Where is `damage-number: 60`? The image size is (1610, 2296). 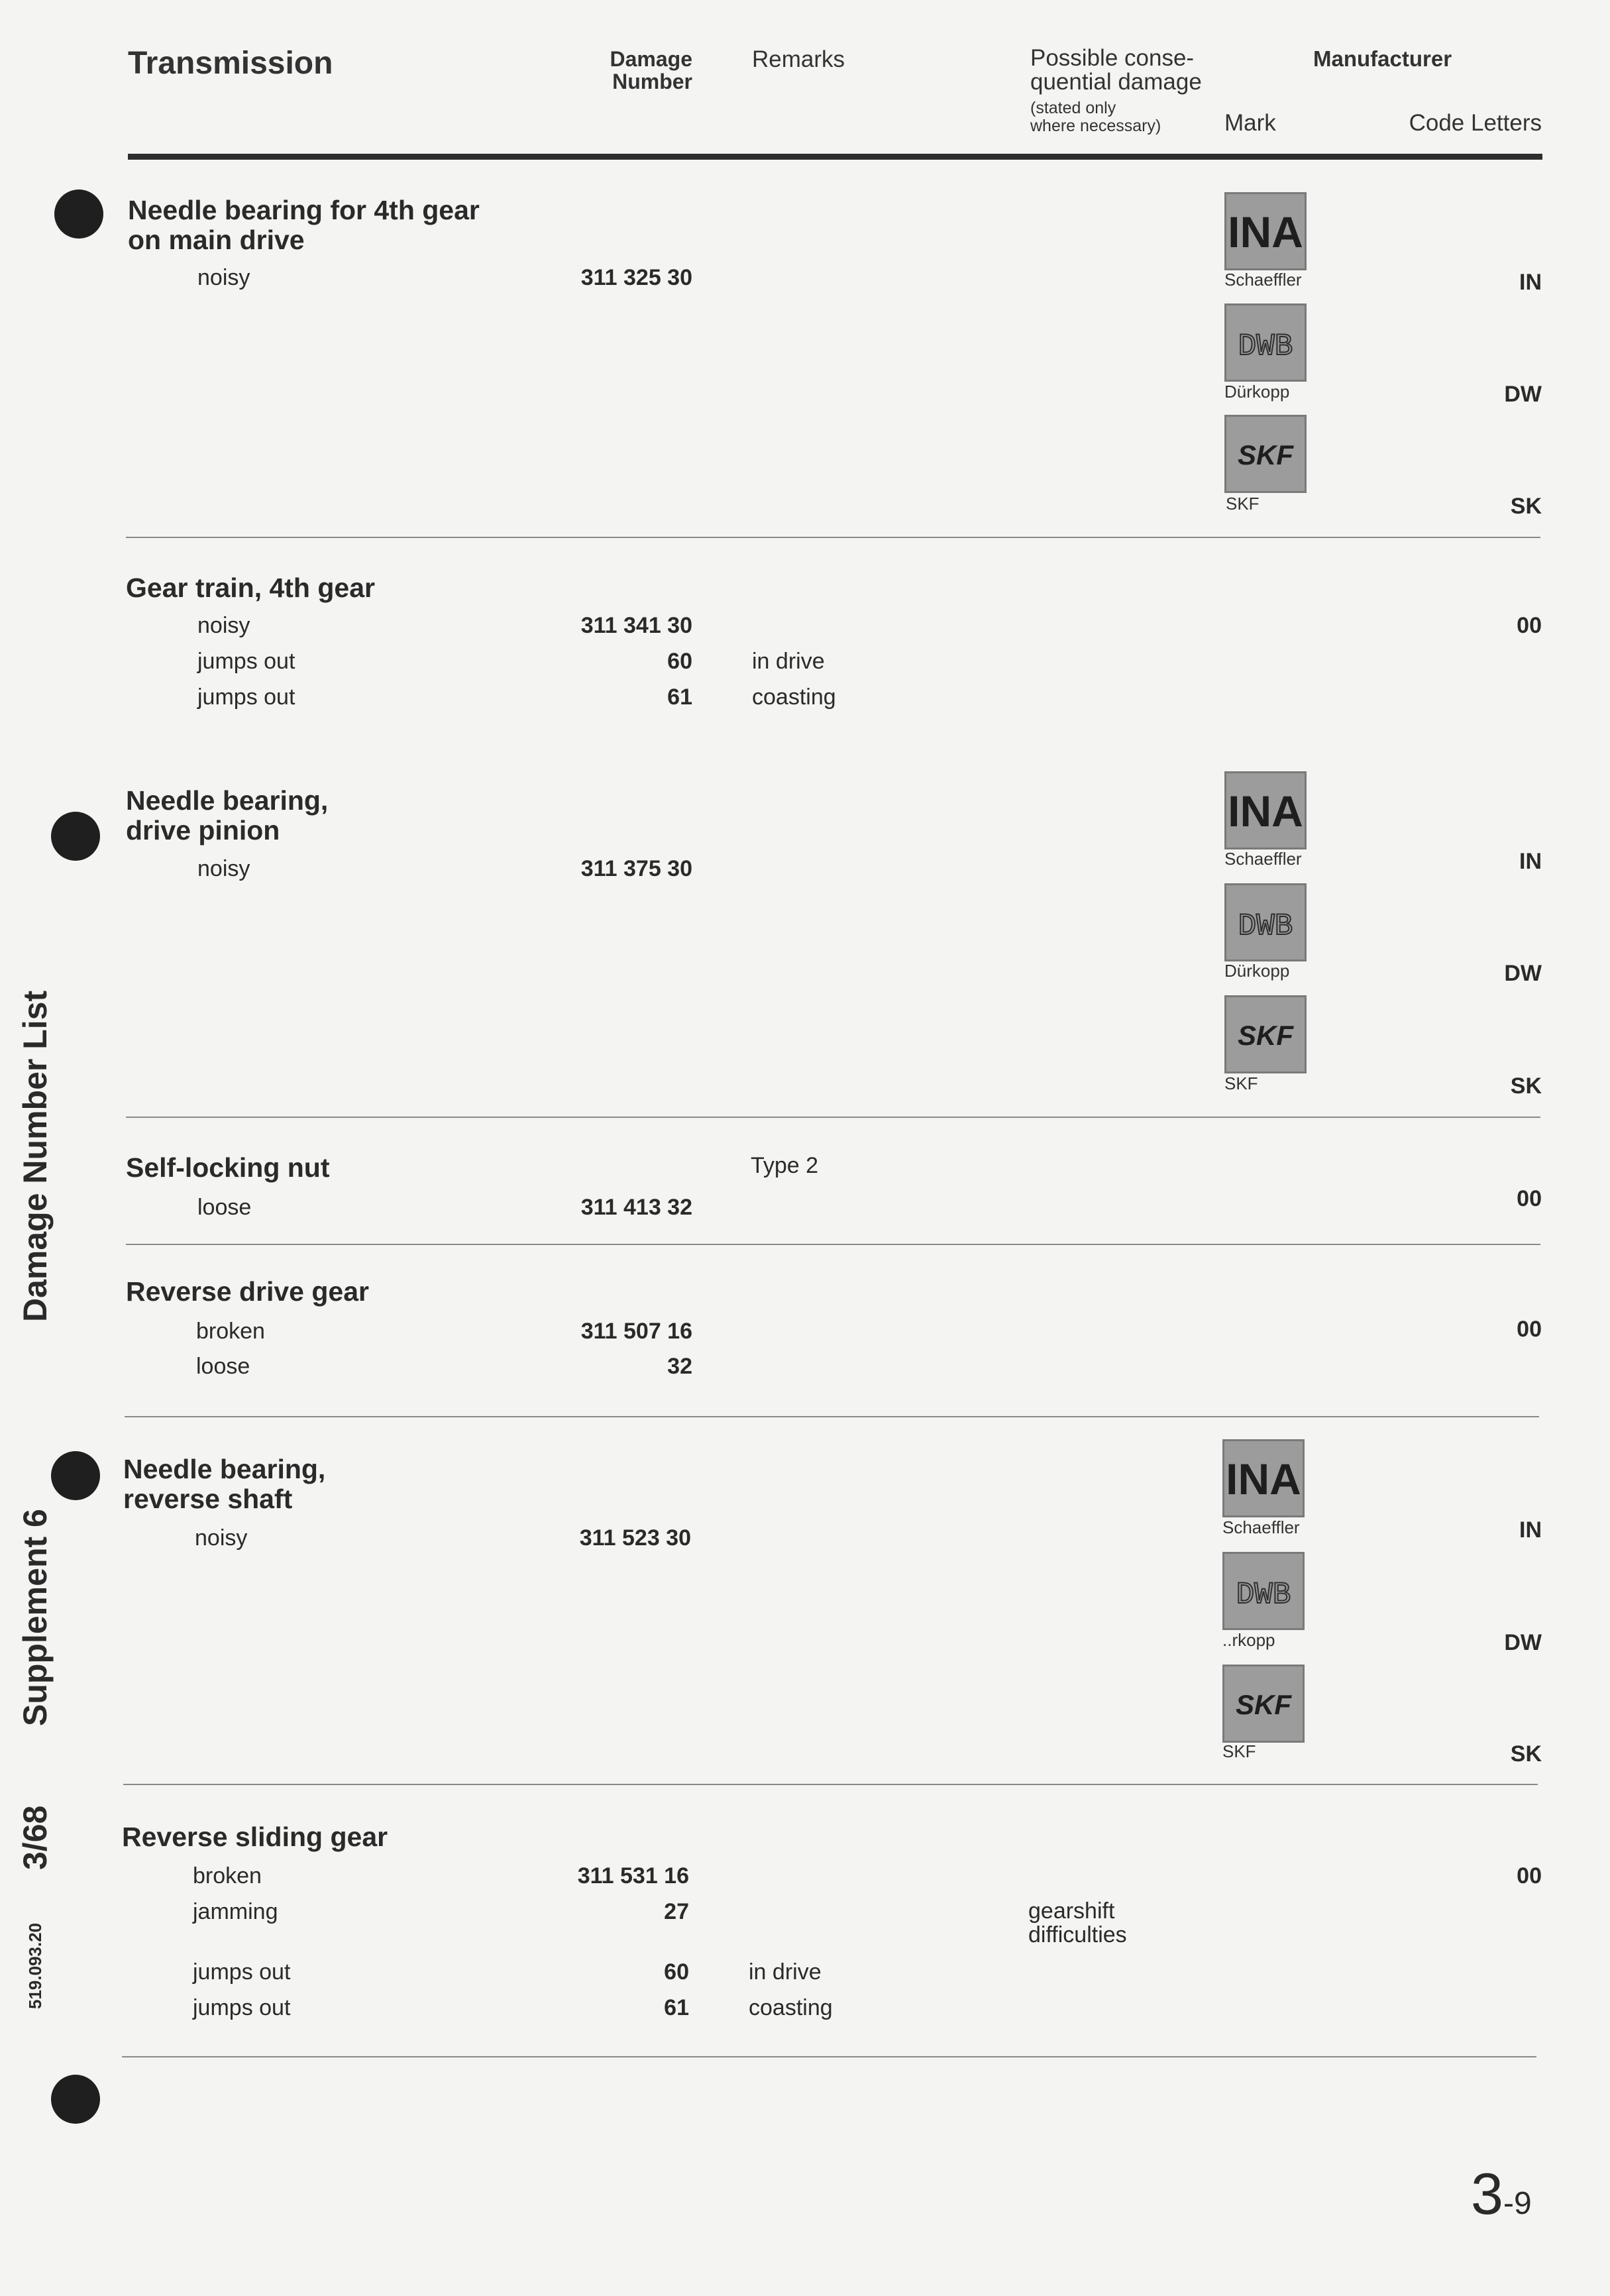 damage-number: 60 is located at coordinates (680, 661).